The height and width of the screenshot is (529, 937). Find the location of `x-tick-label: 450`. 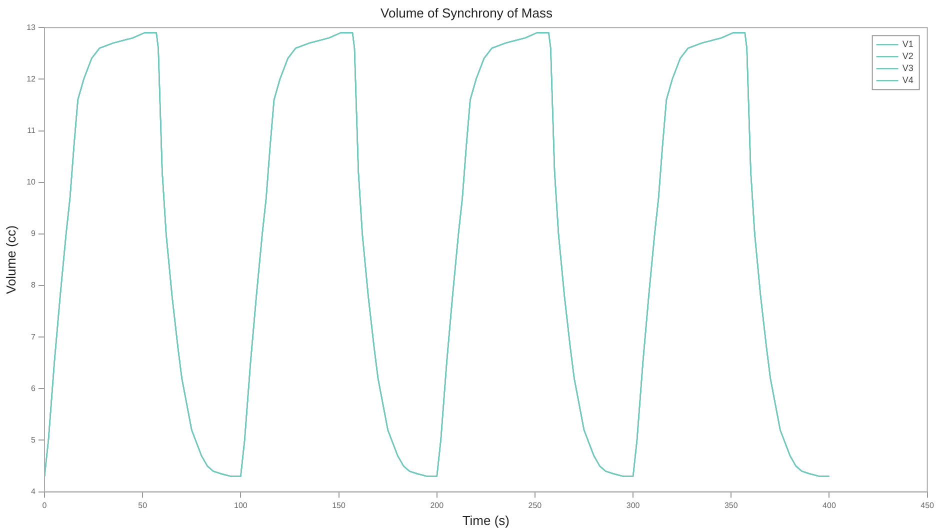

x-tick-label: 450 is located at coordinates (927, 505).